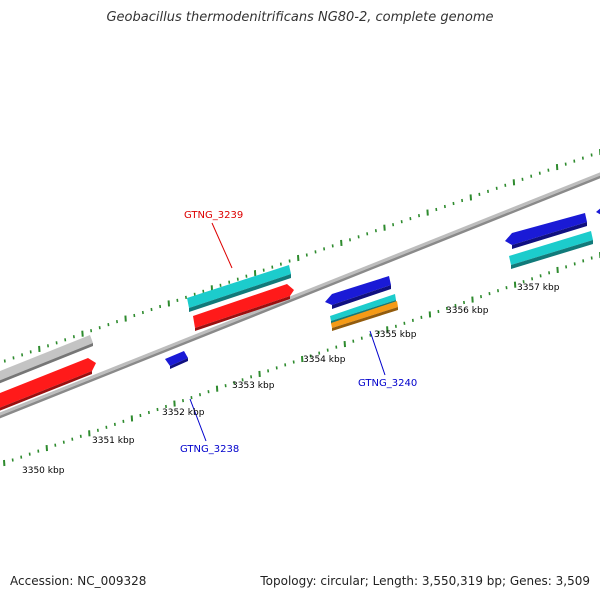 The width and height of the screenshot is (600, 600). I want to click on gene-label-gtng-3240: GTNG_3240, so click(387, 383).